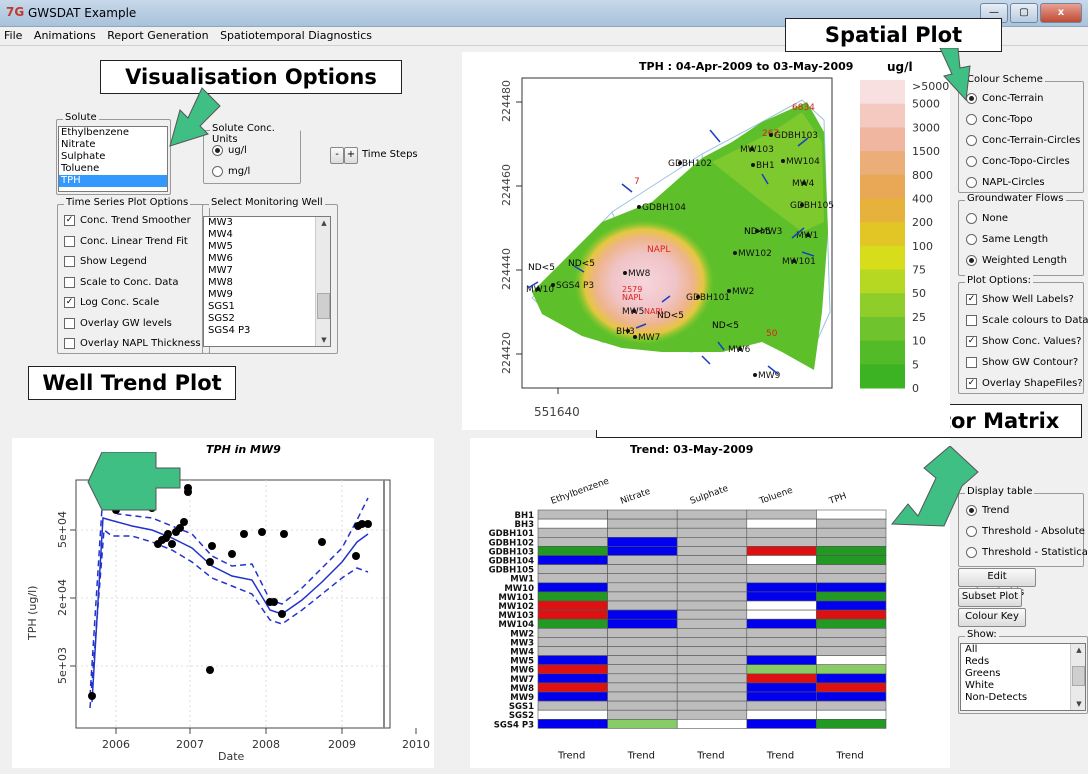  Describe the element at coordinates (111, 302) in the screenshot. I see `ts-option-checkbox: ✓ Log Conc. Scale` at that location.